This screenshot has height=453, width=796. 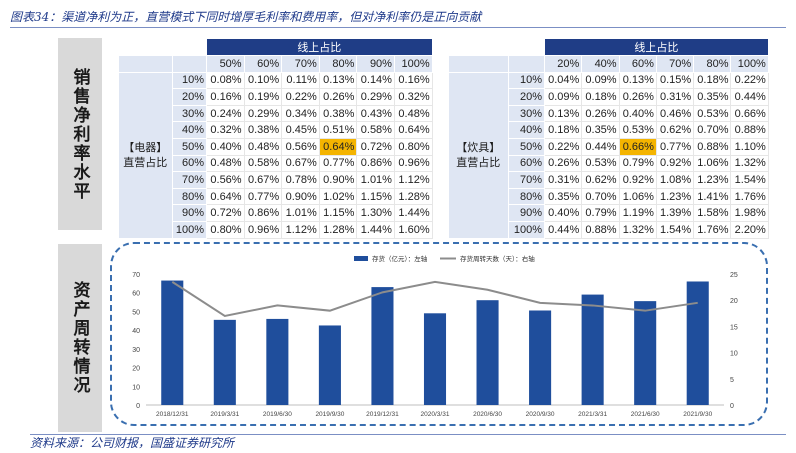 What do you see at coordinates (80, 134) in the screenshot?
I see `side-label-net-margin: 销售净利率水平` at bounding box center [80, 134].